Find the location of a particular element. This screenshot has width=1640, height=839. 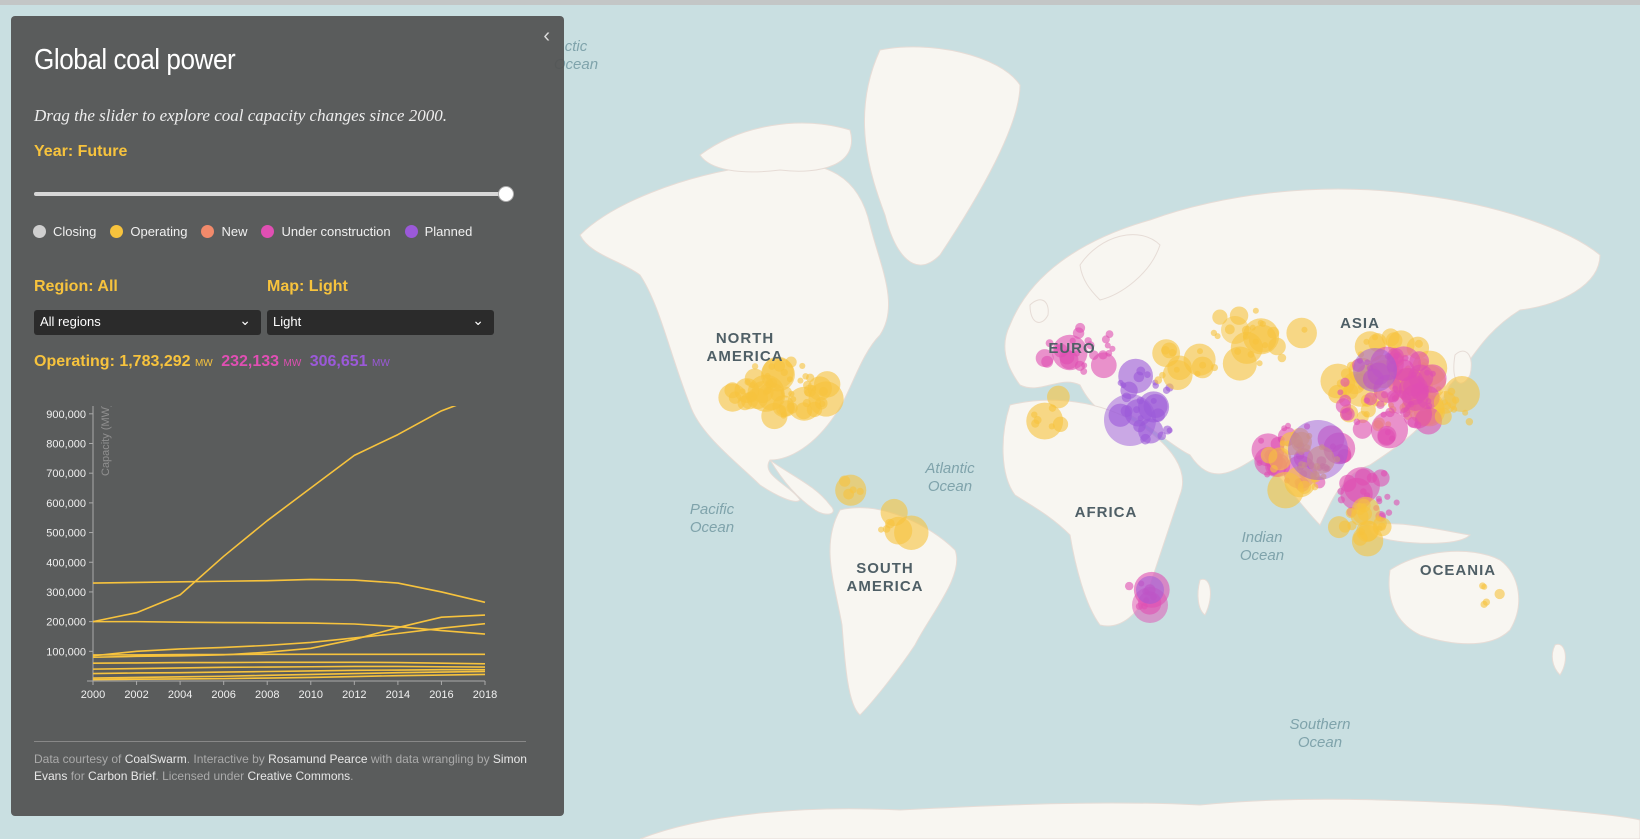

coalswarm-link: CoalSwarm is located at coordinates (155, 759).